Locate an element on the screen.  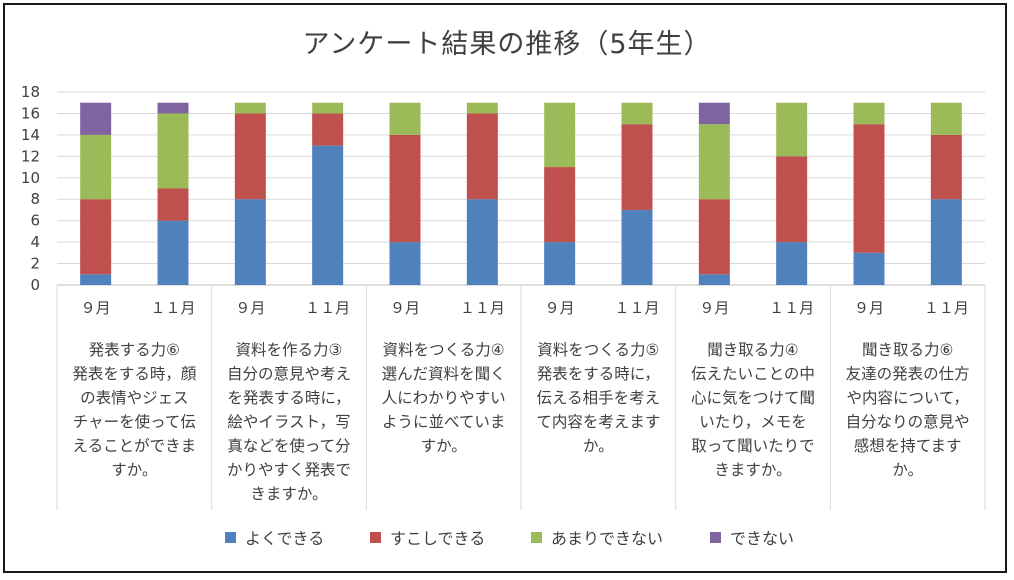
legend-label: よくできる is located at coordinates (284, 538).